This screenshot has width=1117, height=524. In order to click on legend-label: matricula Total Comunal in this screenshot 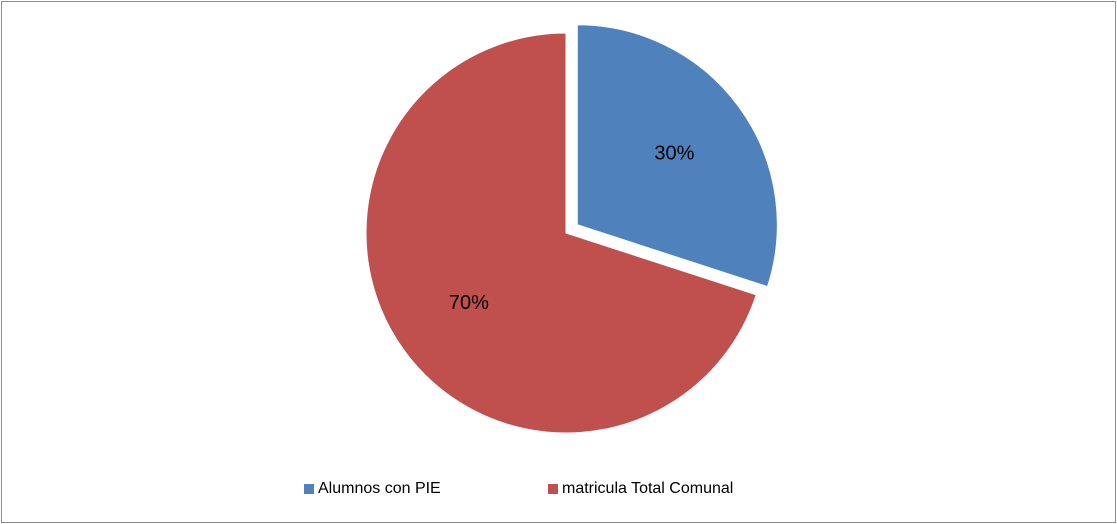, I will do `click(647, 488)`.